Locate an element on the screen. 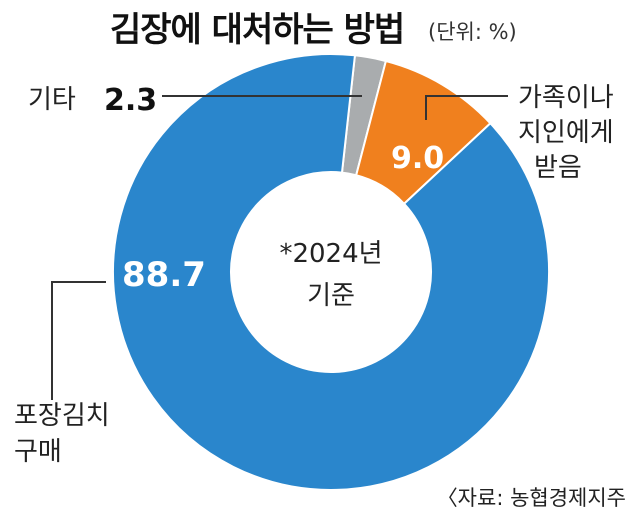 The image size is (640, 520). slice-value-packaged: 88.7 is located at coordinates (164, 275).